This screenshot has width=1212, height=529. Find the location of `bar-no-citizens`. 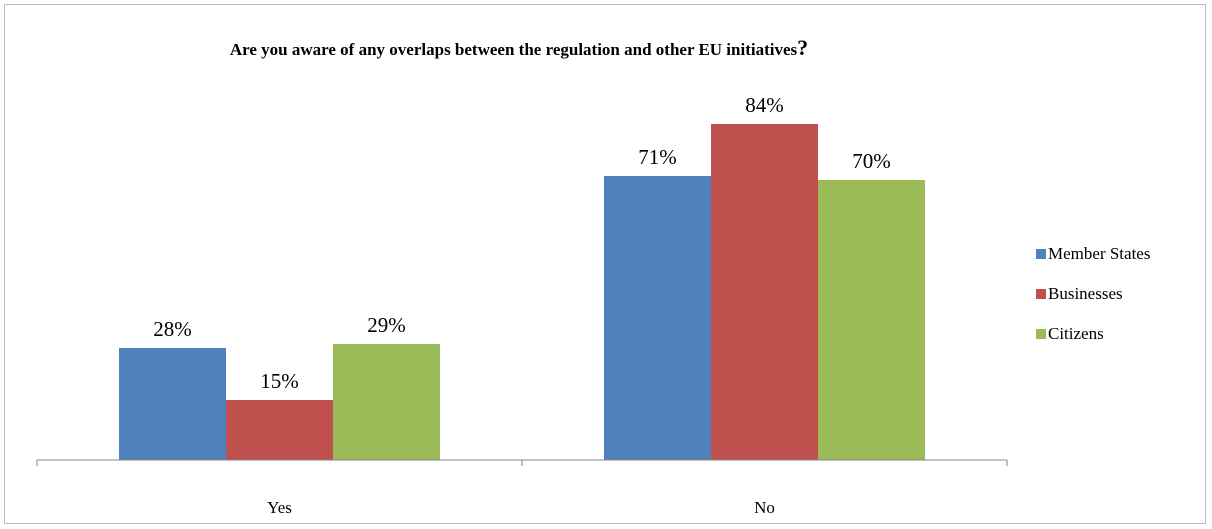

bar-no-citizens is located at coordinates (871, 320).